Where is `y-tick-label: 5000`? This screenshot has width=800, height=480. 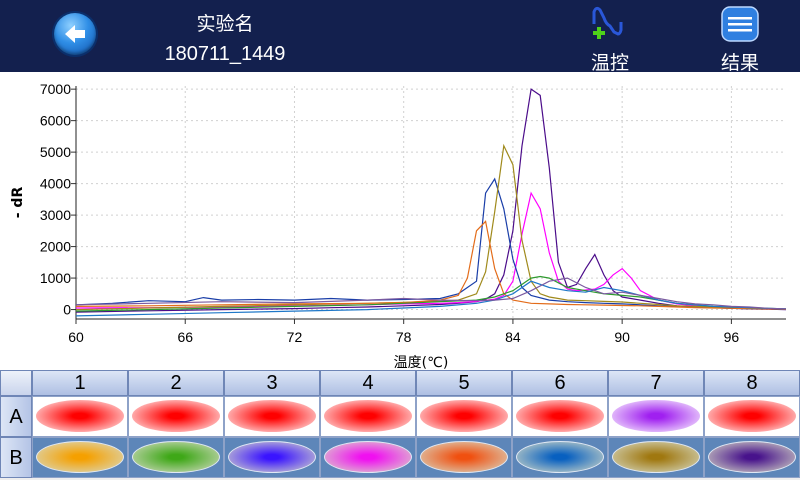 y-tick-label: 5000 is located at coordinates (55, 152).